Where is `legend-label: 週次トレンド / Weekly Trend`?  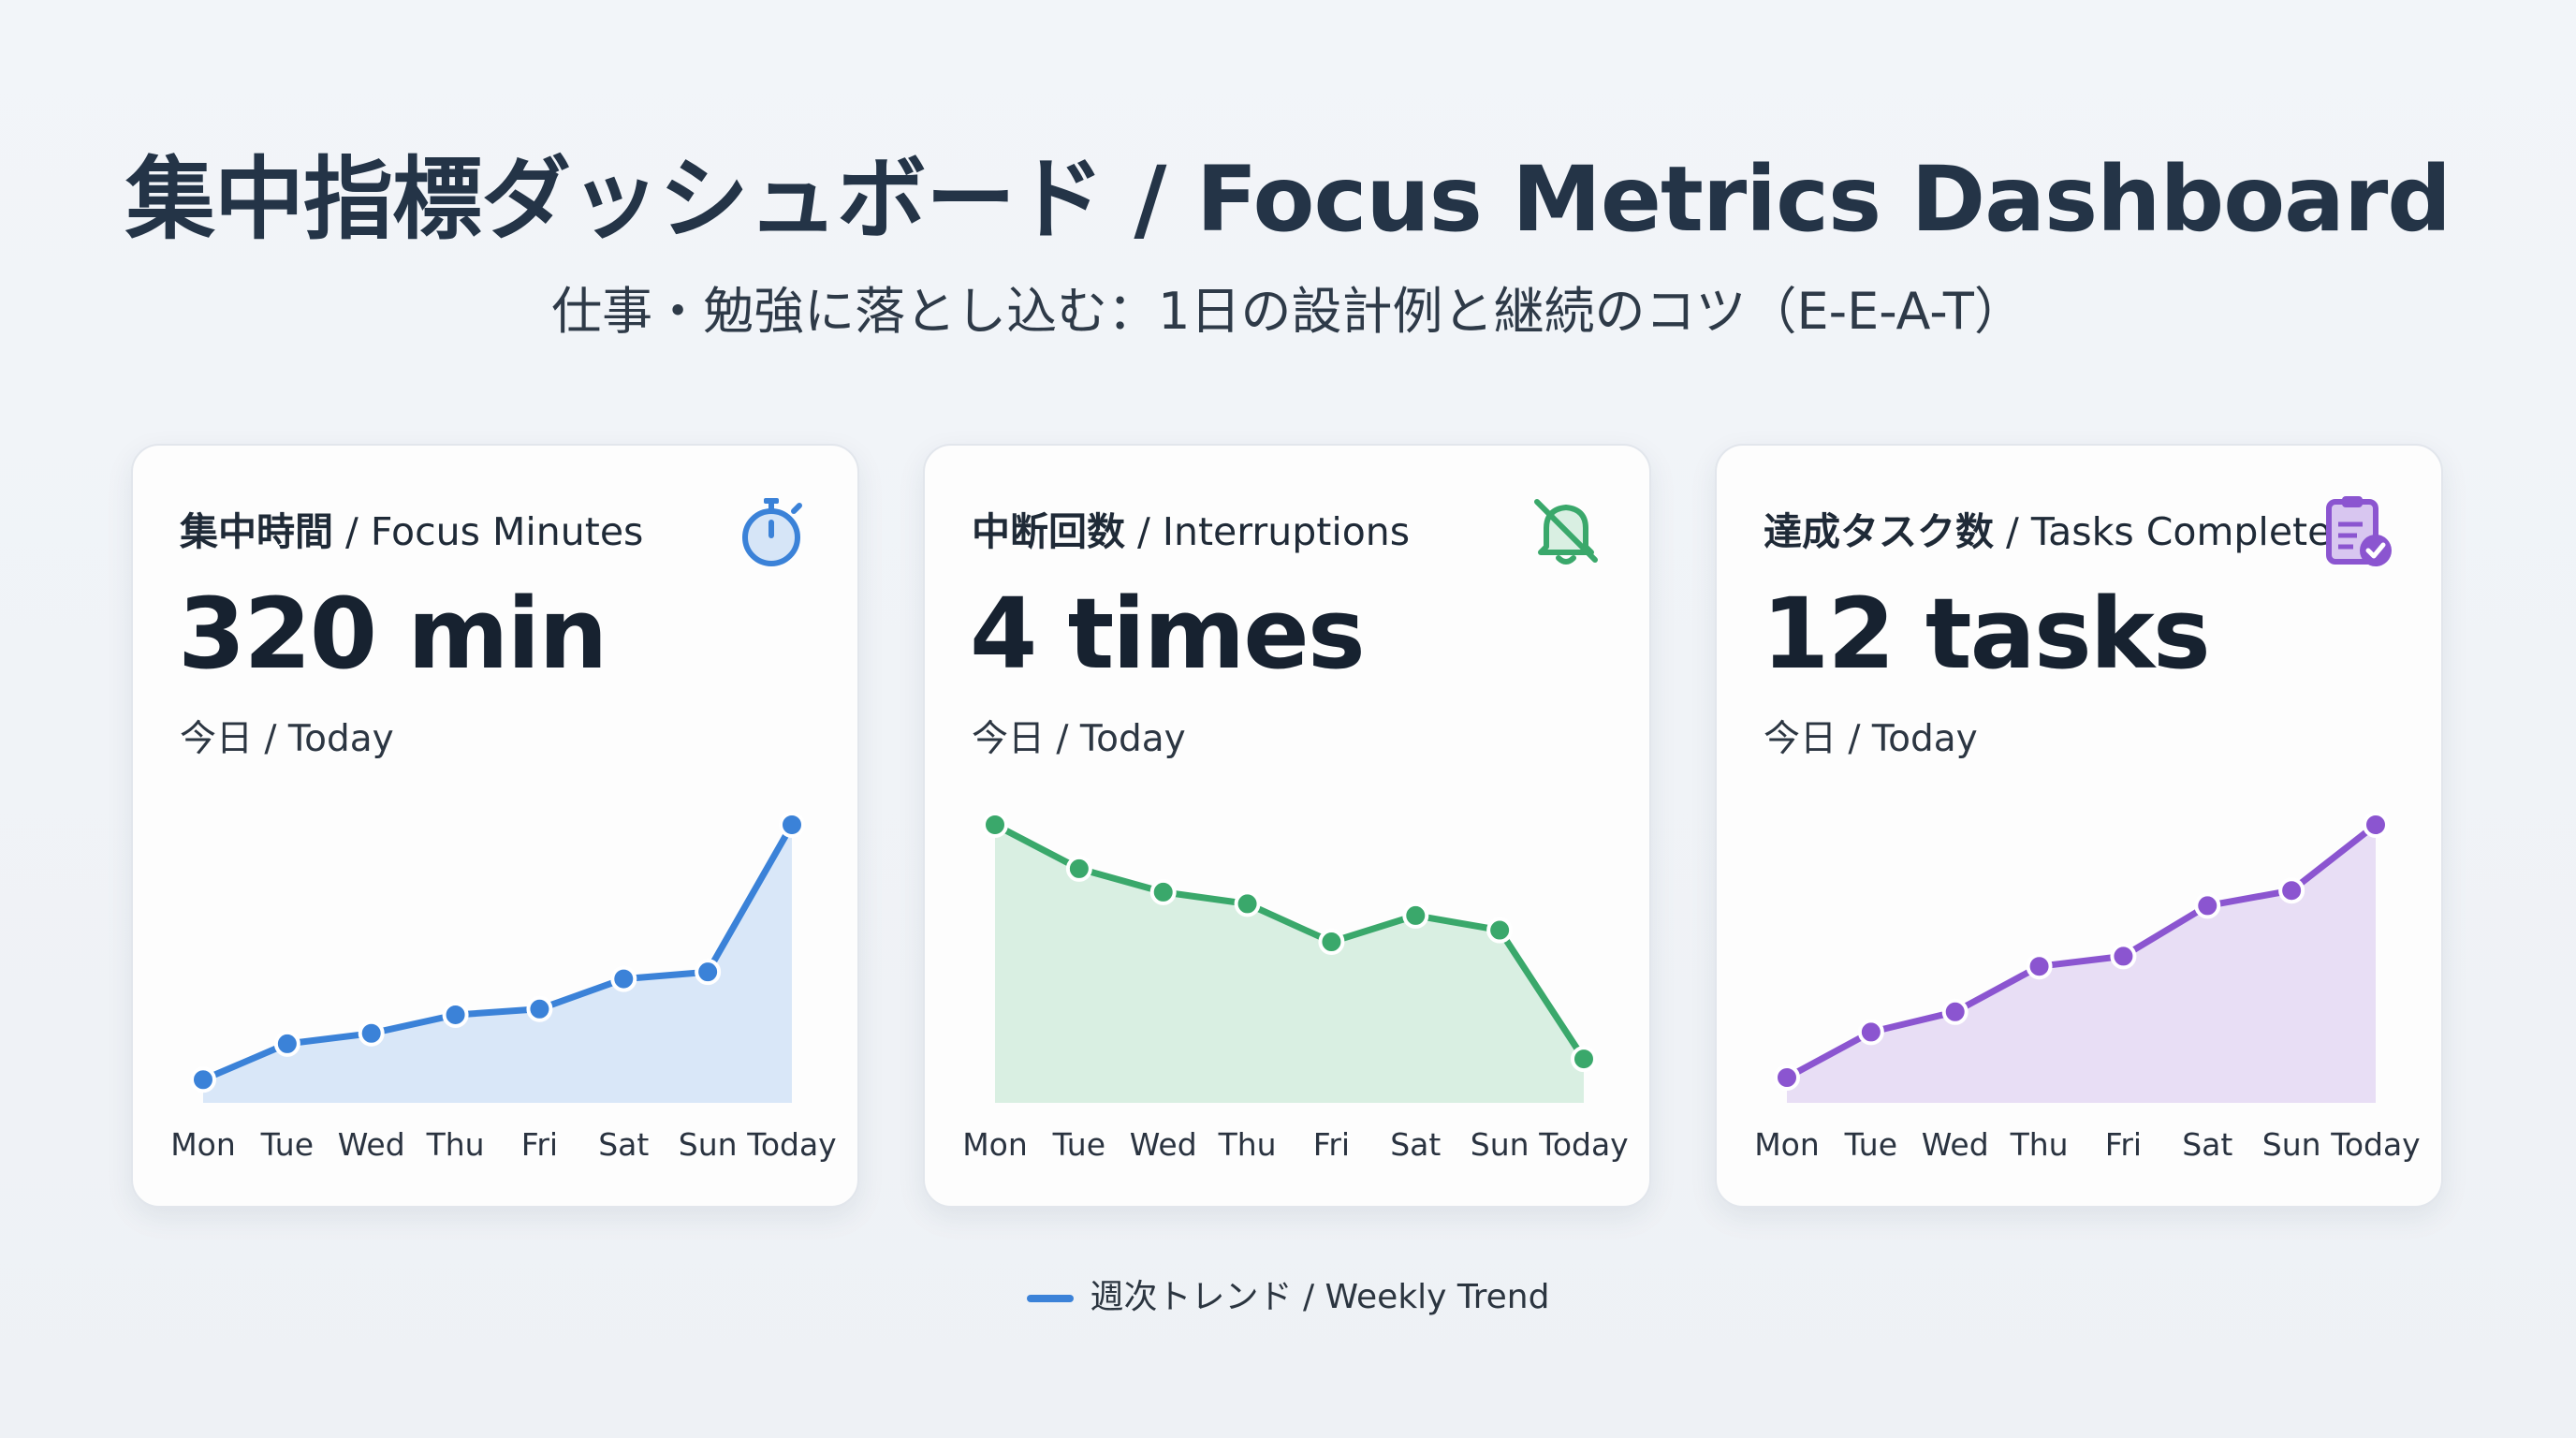
legend-label: 週次トレンド / Weekly Trend is located at coordinates (1320, 1297).